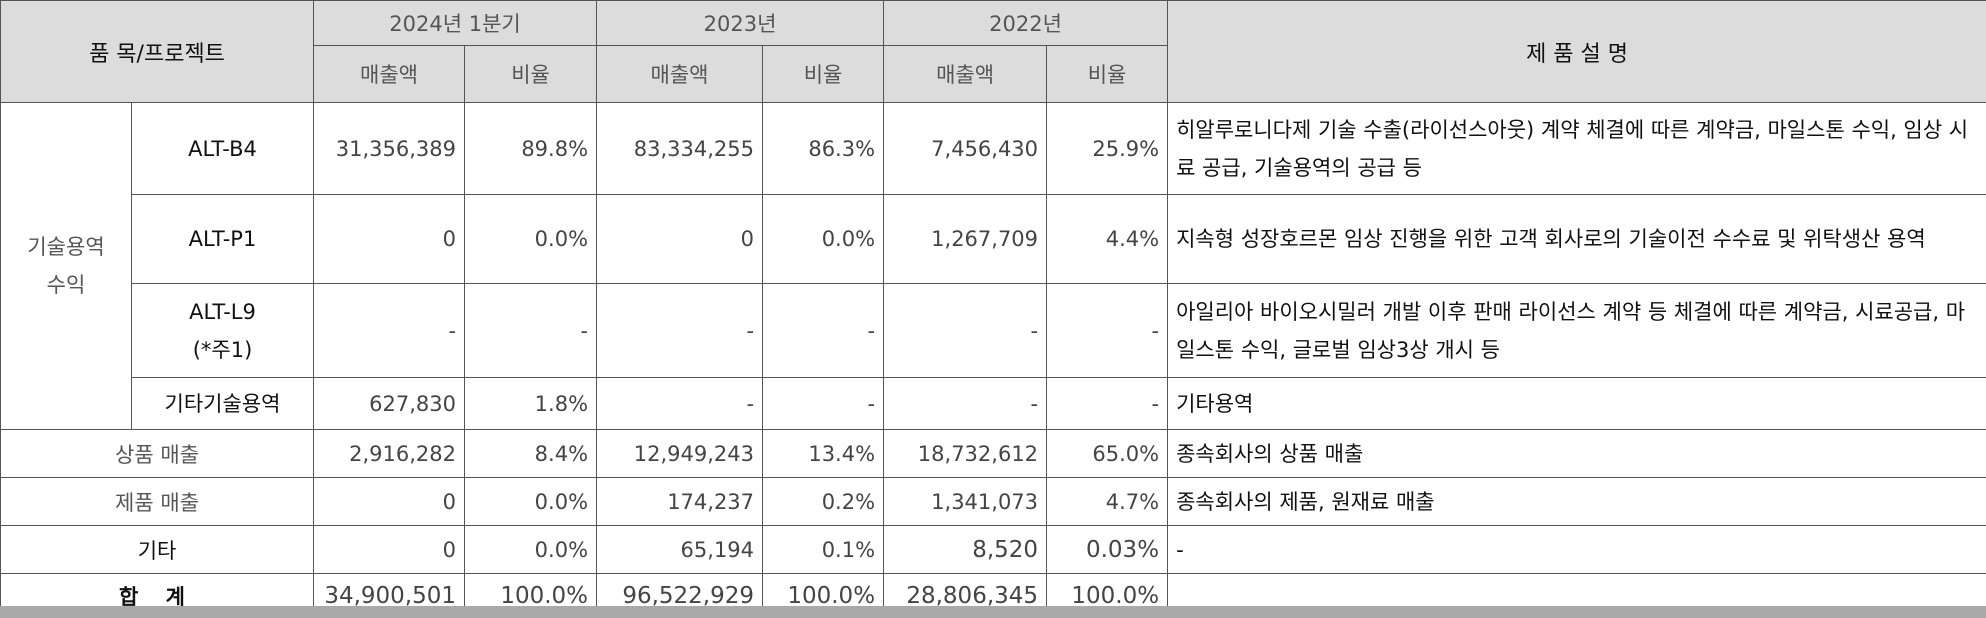 Image resolution: width=1986 pixels, height=618 pixels. I want to click on description-cell: 기타용역, so click(1576, 403).